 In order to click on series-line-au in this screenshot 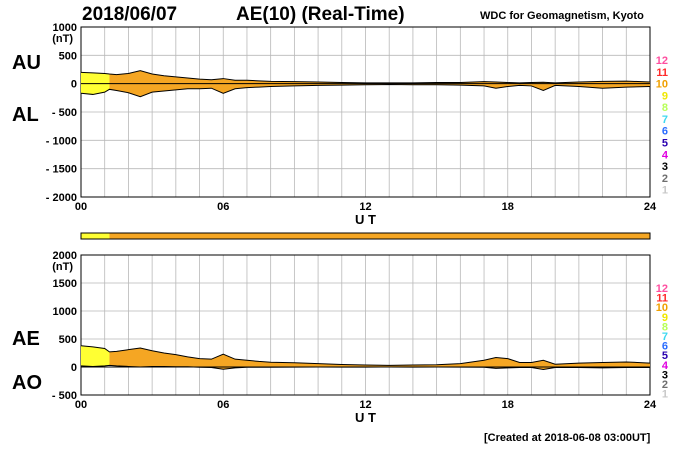, I will do `click(365, 77)`.